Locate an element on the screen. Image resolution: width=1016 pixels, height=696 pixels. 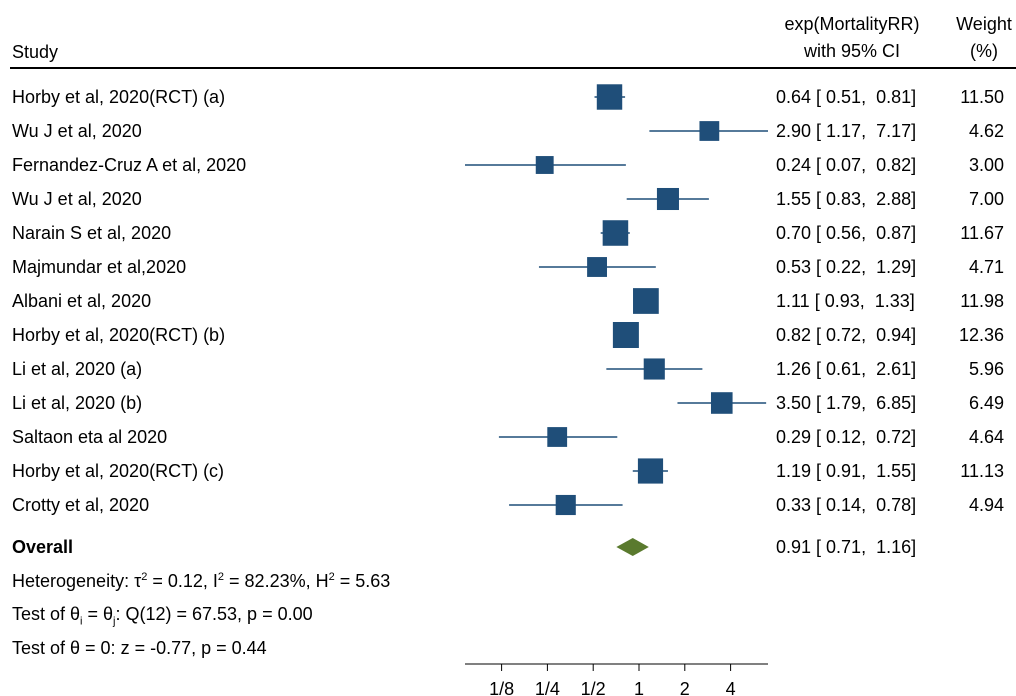
study-weight-text: 6.49 is located at coordinates (986, 403).